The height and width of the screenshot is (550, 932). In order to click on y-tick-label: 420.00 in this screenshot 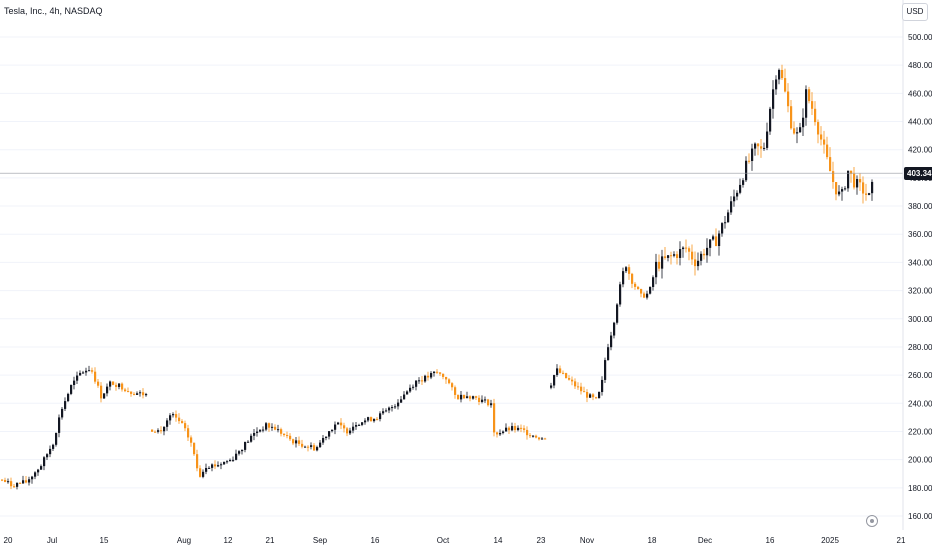, I will do `click(920, 150)`.